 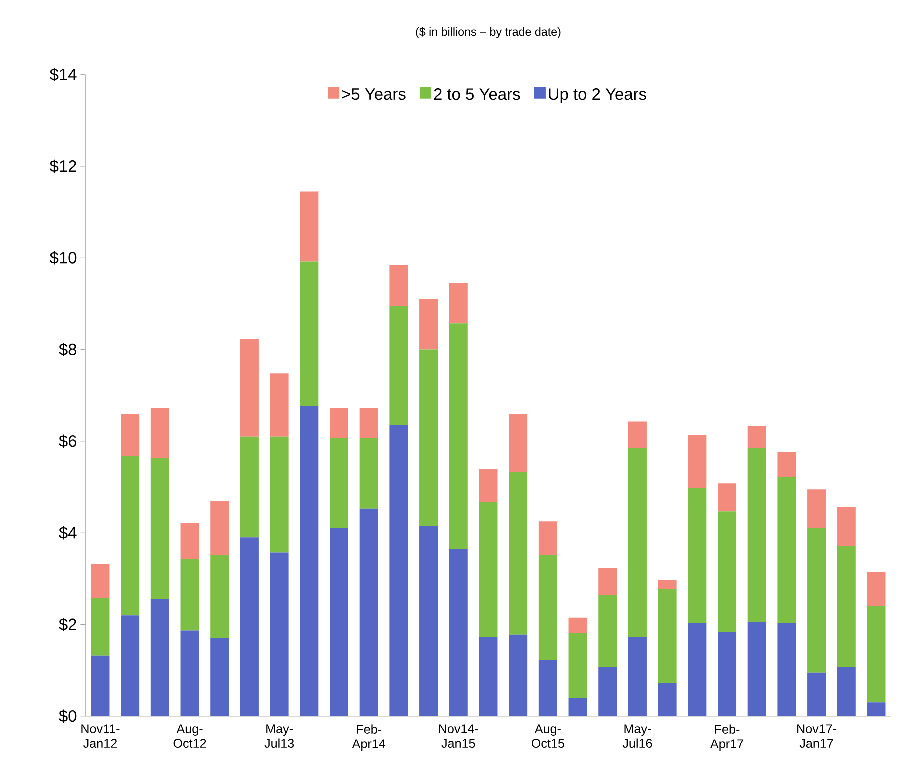 What do you see at coordinates (548, 736) in the screenshot?
I see `x-tick-label: Aug- Oct15` at bounding box center [548, 736].